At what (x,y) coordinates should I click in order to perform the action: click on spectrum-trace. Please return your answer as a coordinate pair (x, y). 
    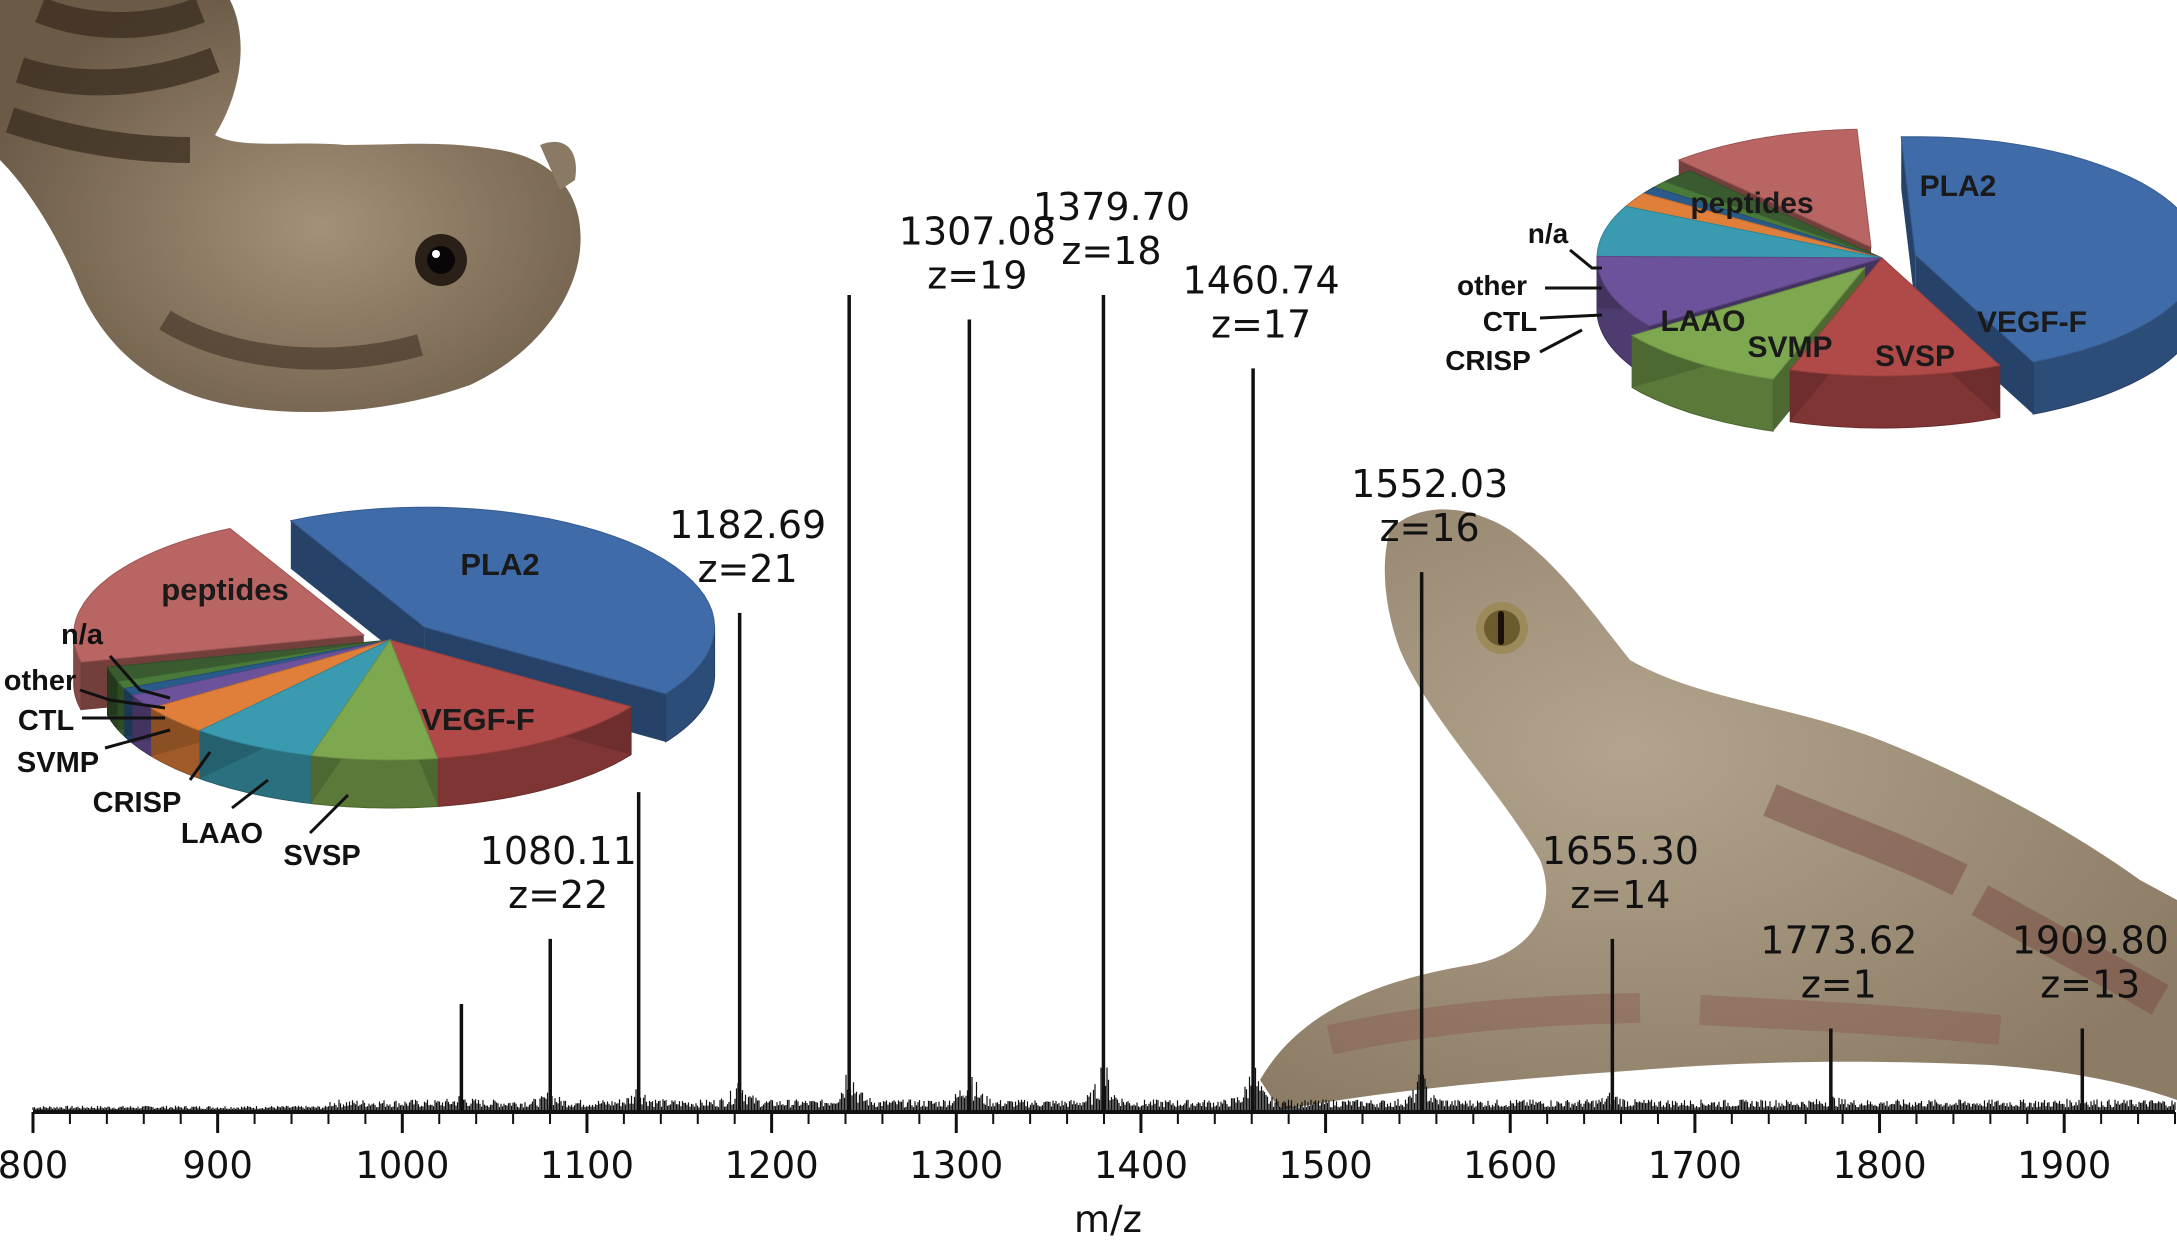
    Looking at the image, I should click on (1104, 1088).